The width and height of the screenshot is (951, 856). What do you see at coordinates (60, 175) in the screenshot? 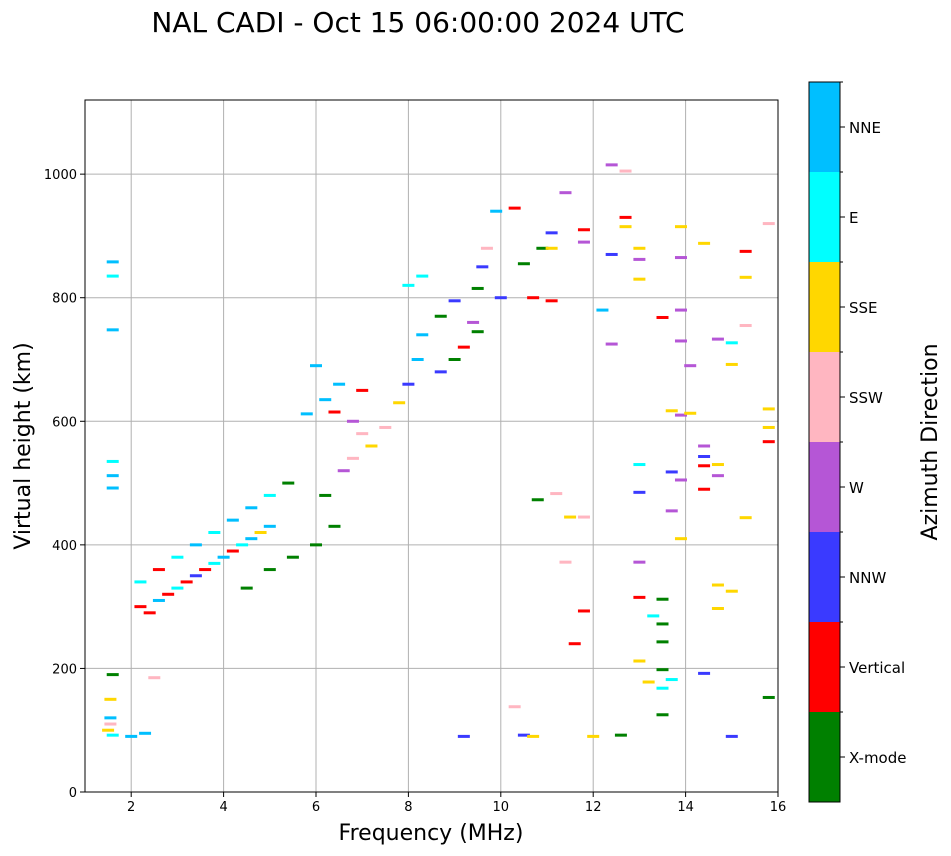
I see `y-tick-label: 1000` at bounding box center [60, 175].